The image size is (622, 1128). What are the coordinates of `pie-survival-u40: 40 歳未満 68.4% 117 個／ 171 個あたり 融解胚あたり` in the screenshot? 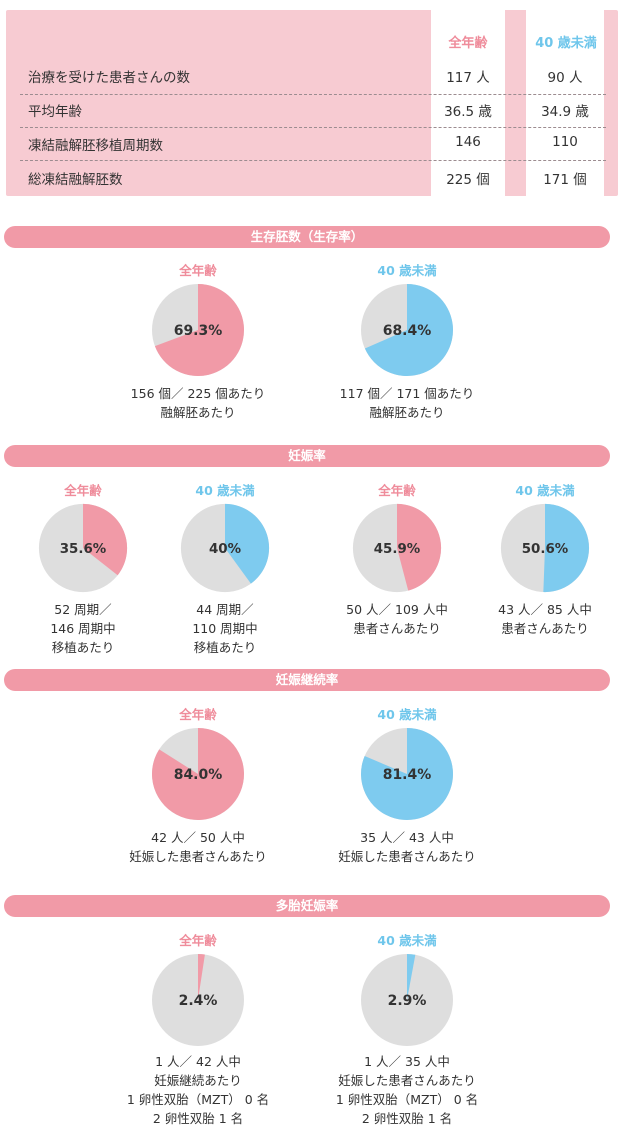 It's located at (407, 342).